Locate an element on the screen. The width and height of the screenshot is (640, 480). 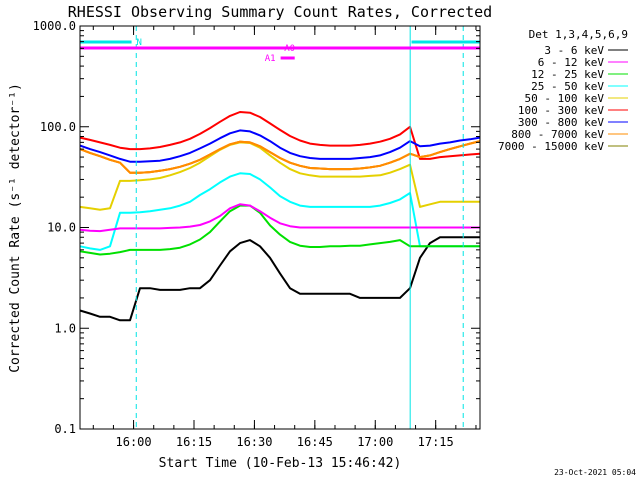
status-bar-label-a0: A0 is located at coordinates (289, 49).